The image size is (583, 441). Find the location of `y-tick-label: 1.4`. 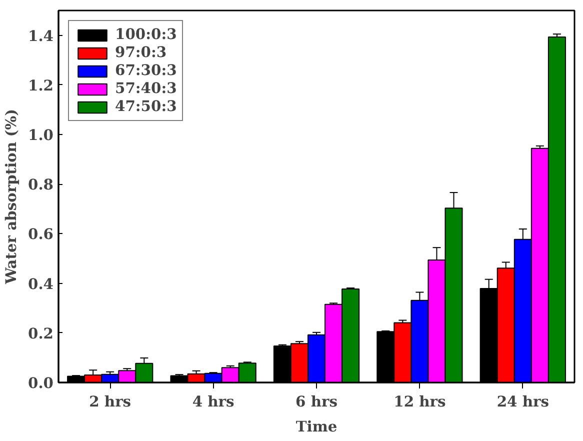

y-tick-label: 1.4 is located at coordinates (41, 36).